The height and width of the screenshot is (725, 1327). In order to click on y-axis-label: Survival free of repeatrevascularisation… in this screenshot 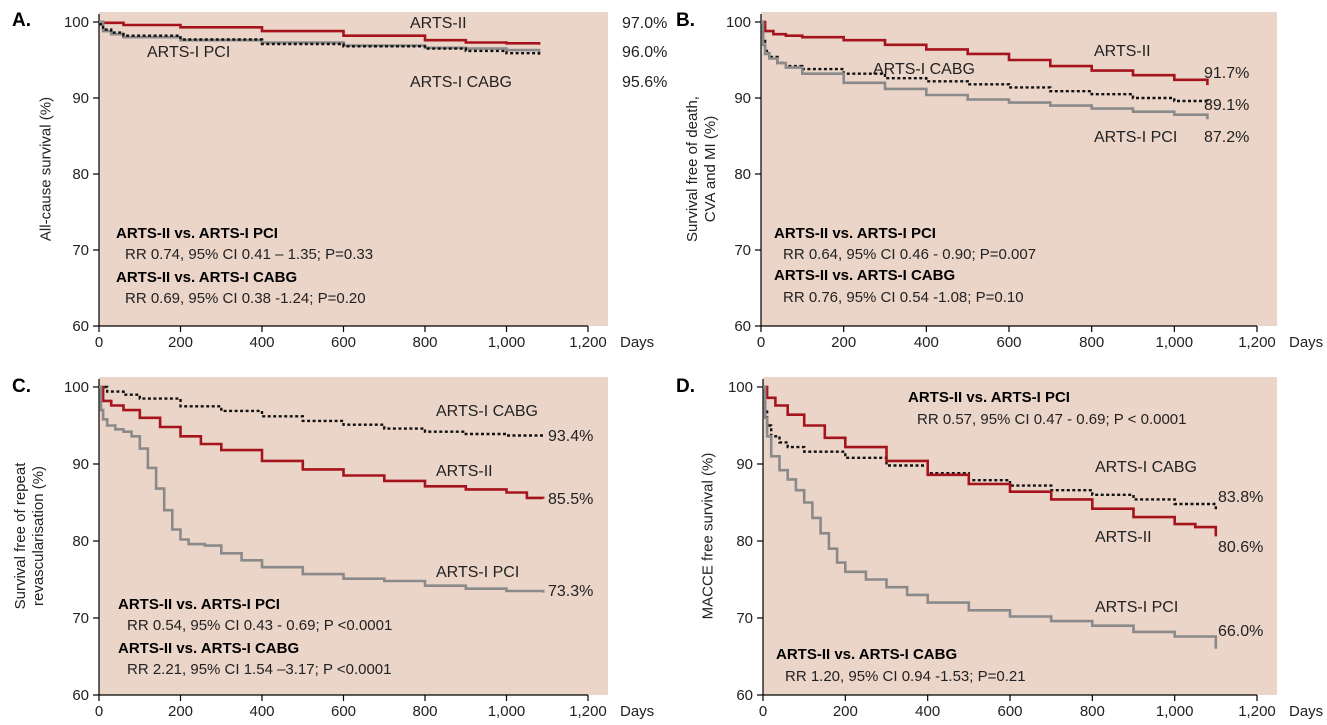, I will do `click(29, 536)`.